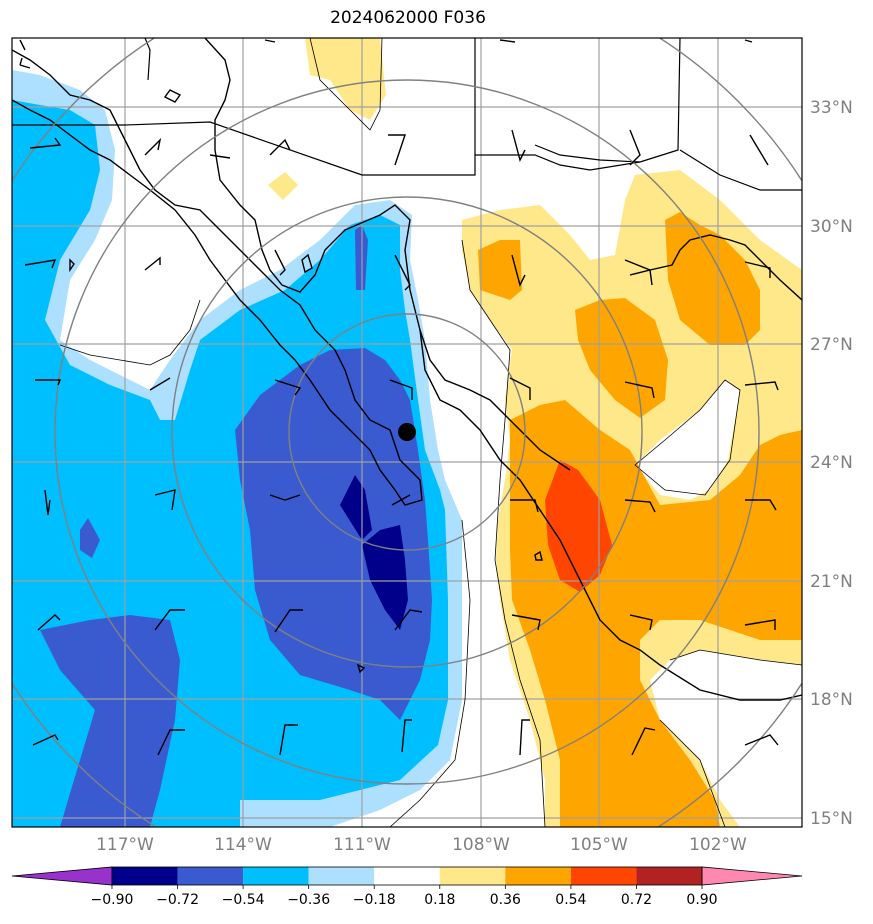  I want to click on contour-fill-orange-b, so click(621, 358).